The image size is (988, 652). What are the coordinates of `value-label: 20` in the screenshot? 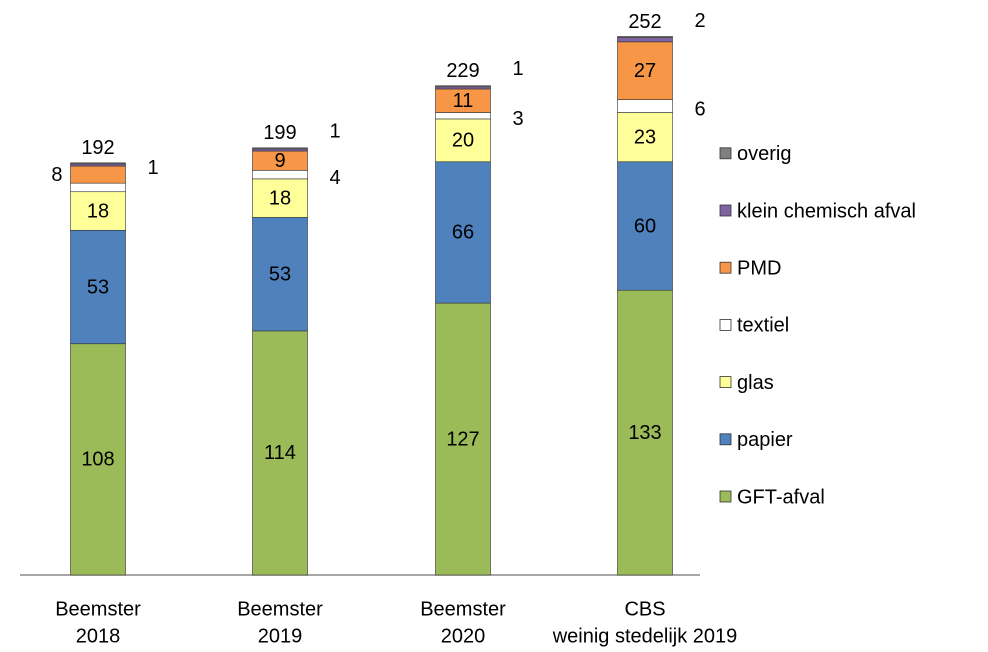 It's located at (463, 141).